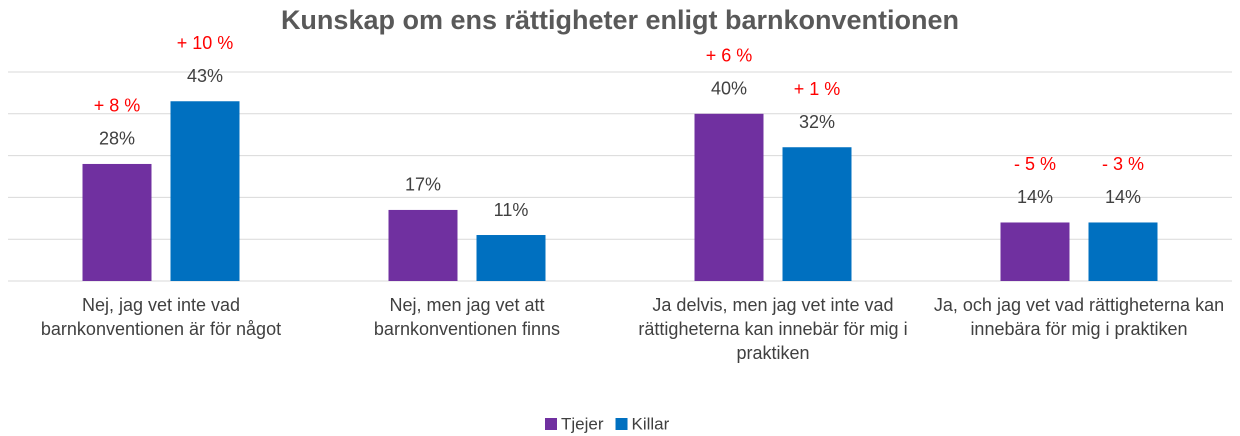  I want to click on legend-label: Tjejer, so click(582, 423).